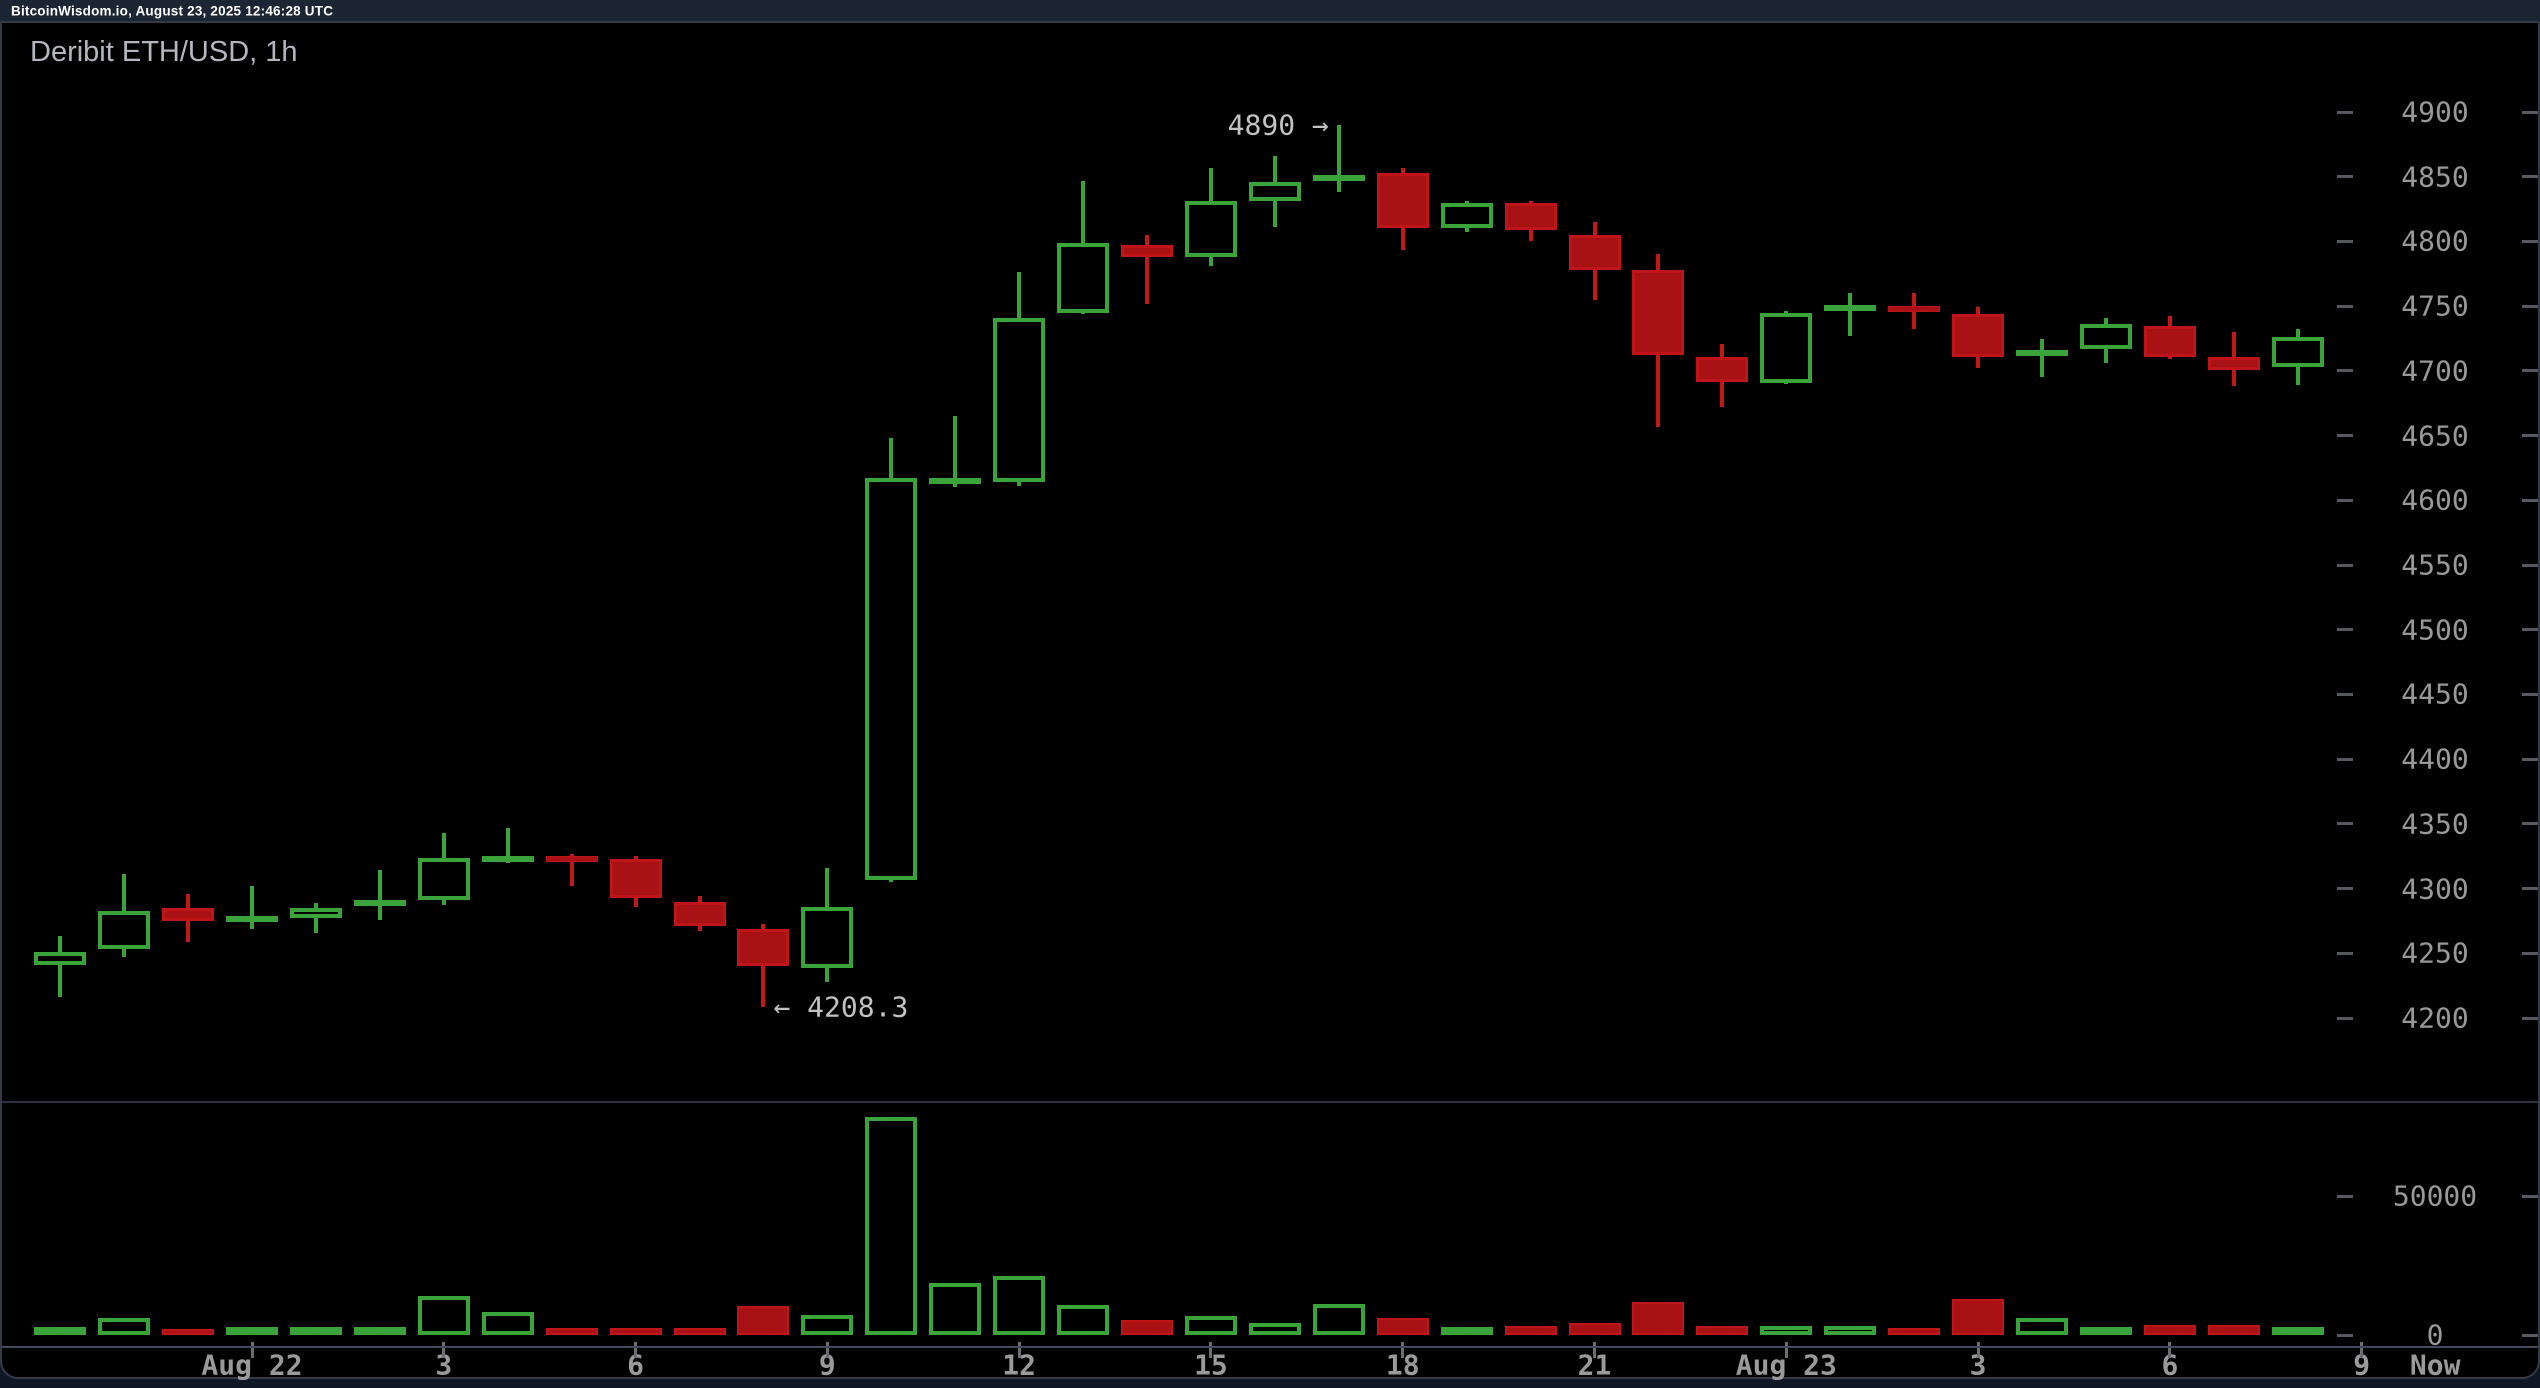 This screenshot has height=1388, width=2540. Describe the element at coordinates (2435, 759) in the screenshot. I see `price-axis-label: 4400` at that location.